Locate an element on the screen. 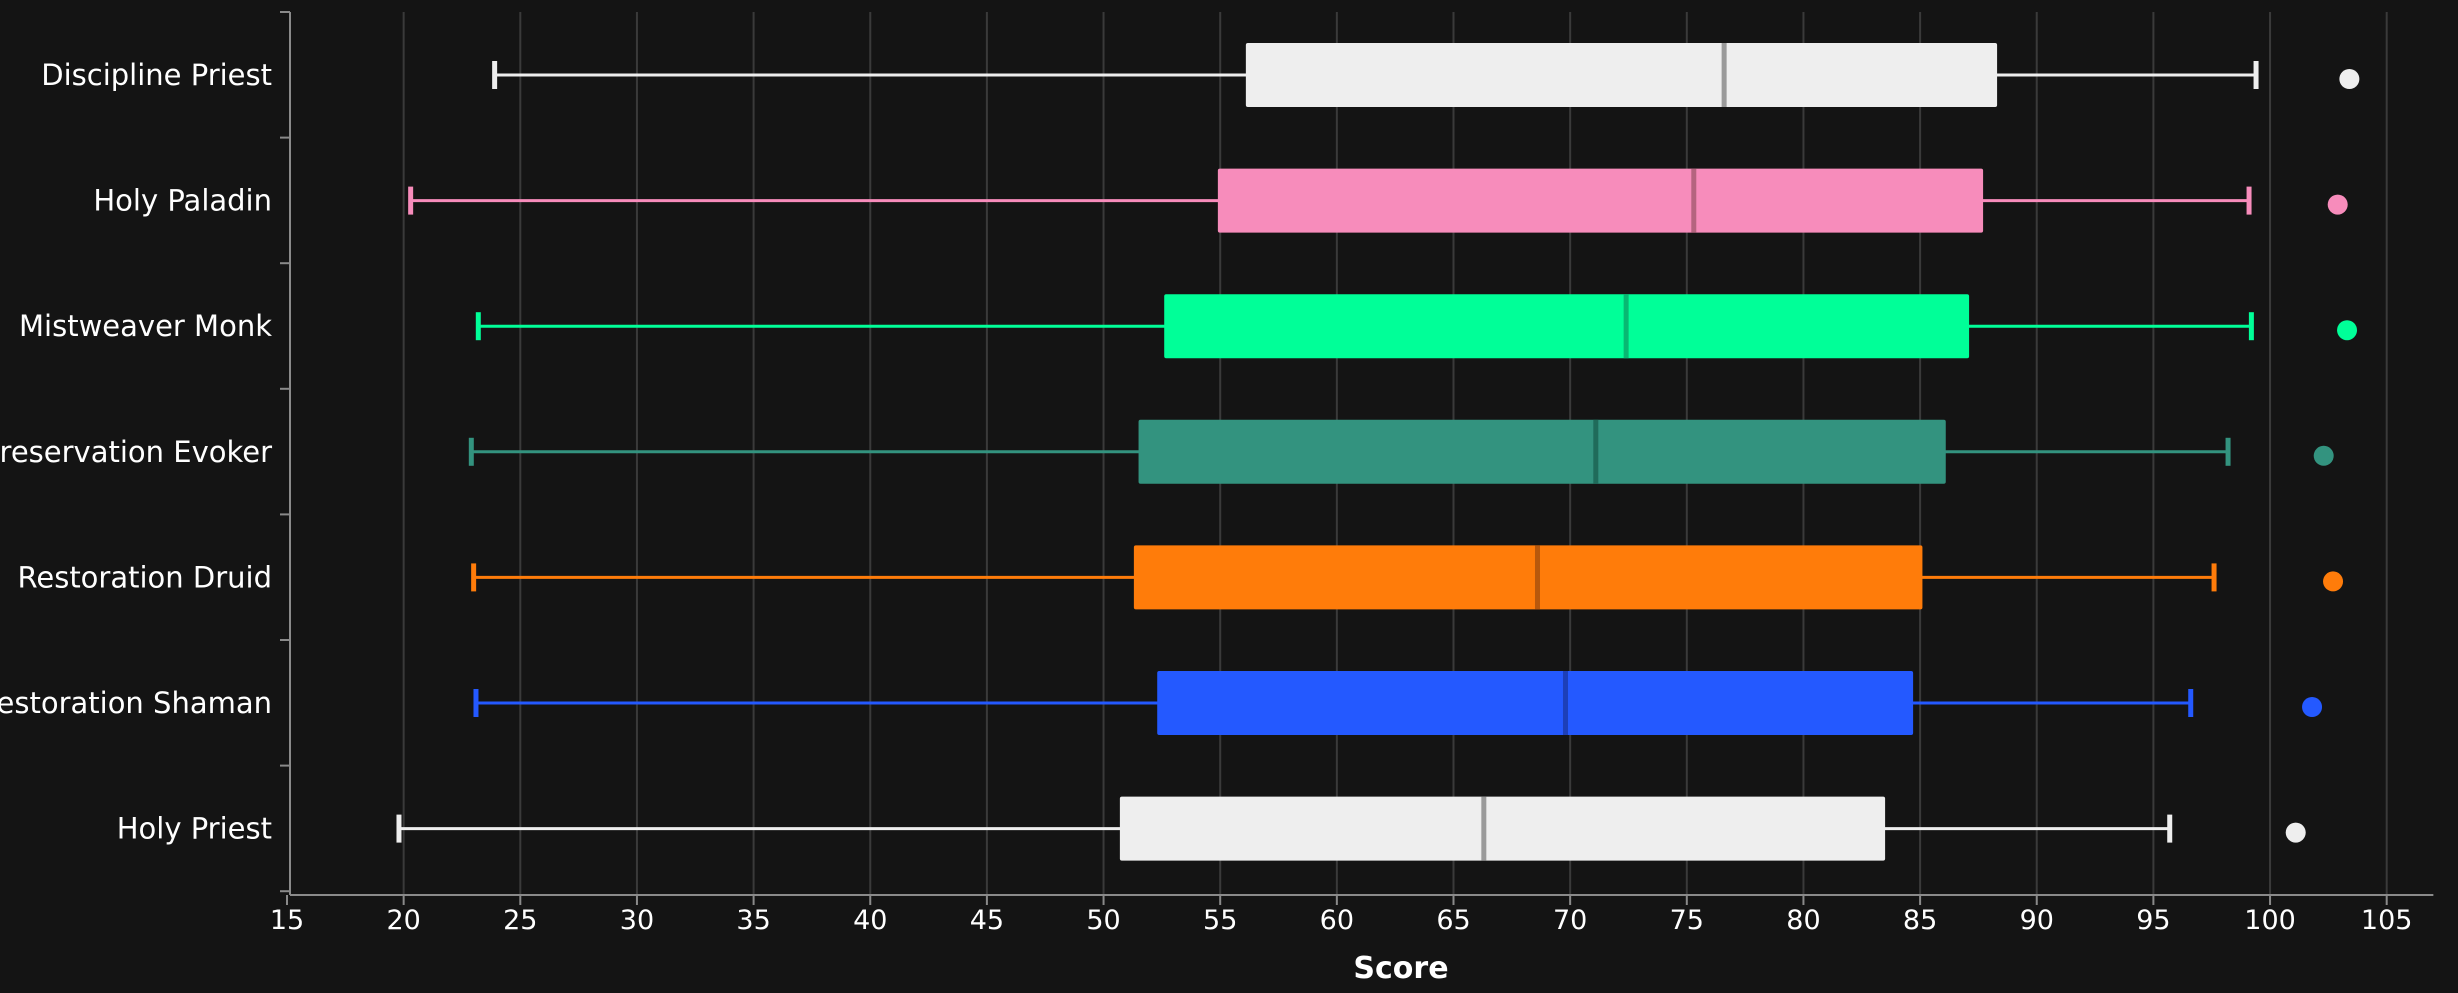 The image size is (2458, 993). x-tick-label: 55 is located at coordinates (1220, 920).